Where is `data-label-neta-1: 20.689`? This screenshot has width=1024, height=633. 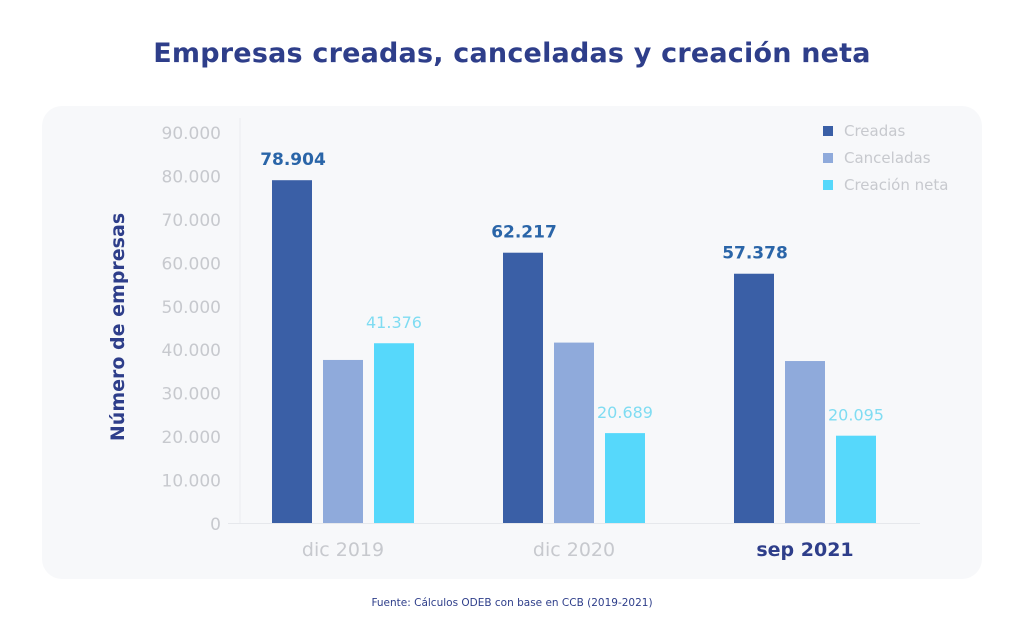 data-label-neta-1: 20.689 is located at coordinates (625, 412).